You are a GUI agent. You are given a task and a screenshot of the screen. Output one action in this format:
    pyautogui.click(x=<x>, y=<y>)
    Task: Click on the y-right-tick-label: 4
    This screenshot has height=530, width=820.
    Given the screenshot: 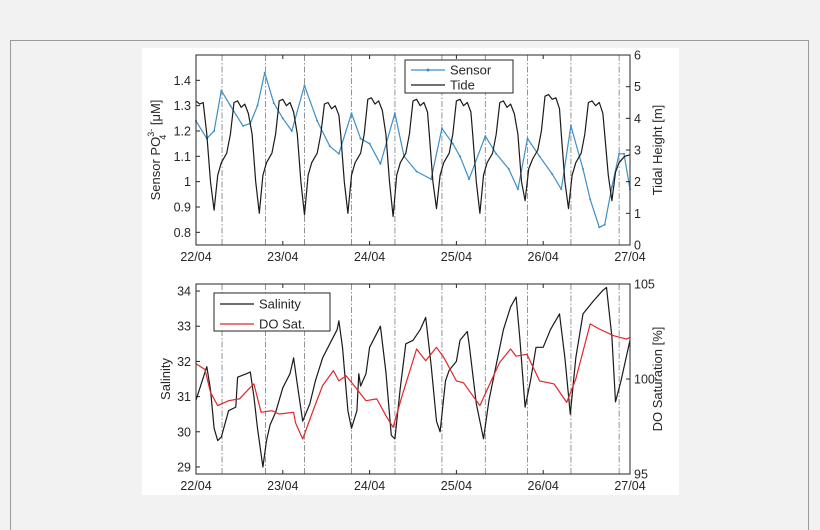 What is the action you would take?
    pyautogui.click(x=637, y=119)
    